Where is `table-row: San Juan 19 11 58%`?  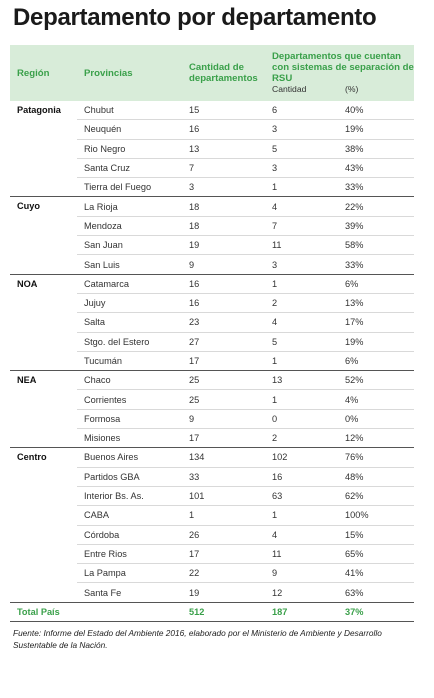
table-row: San Juan 19 11 58% is located at coordinates (212, 245).